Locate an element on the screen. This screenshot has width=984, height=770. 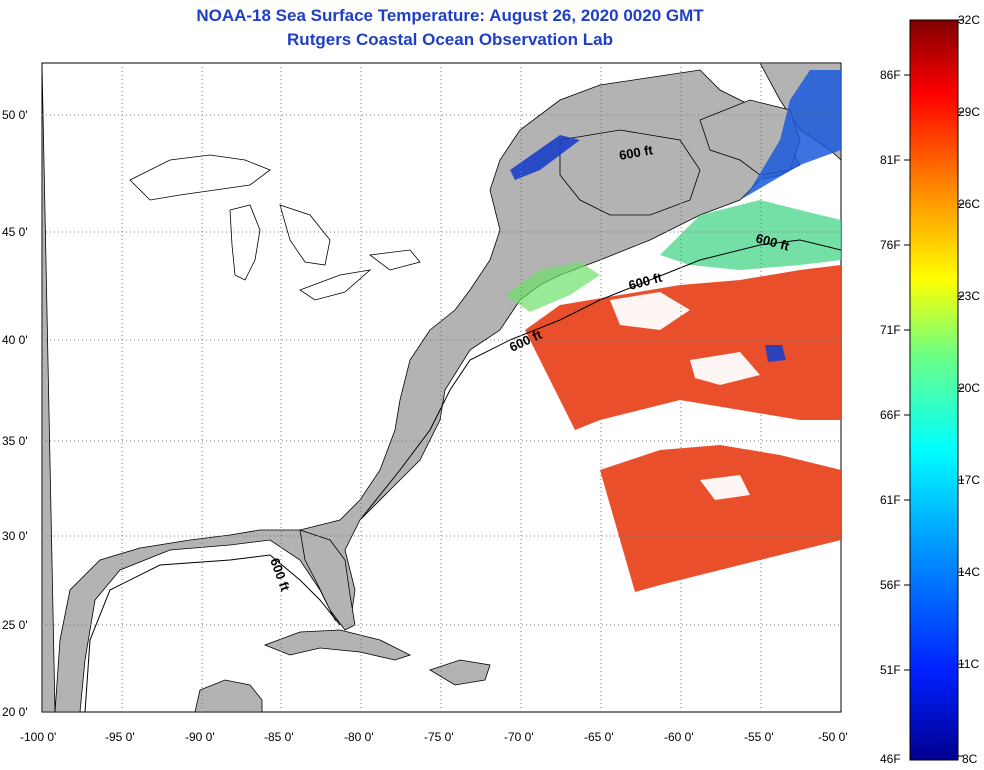
lon-label-85: -85 0' is located at coordinates (279, 737).